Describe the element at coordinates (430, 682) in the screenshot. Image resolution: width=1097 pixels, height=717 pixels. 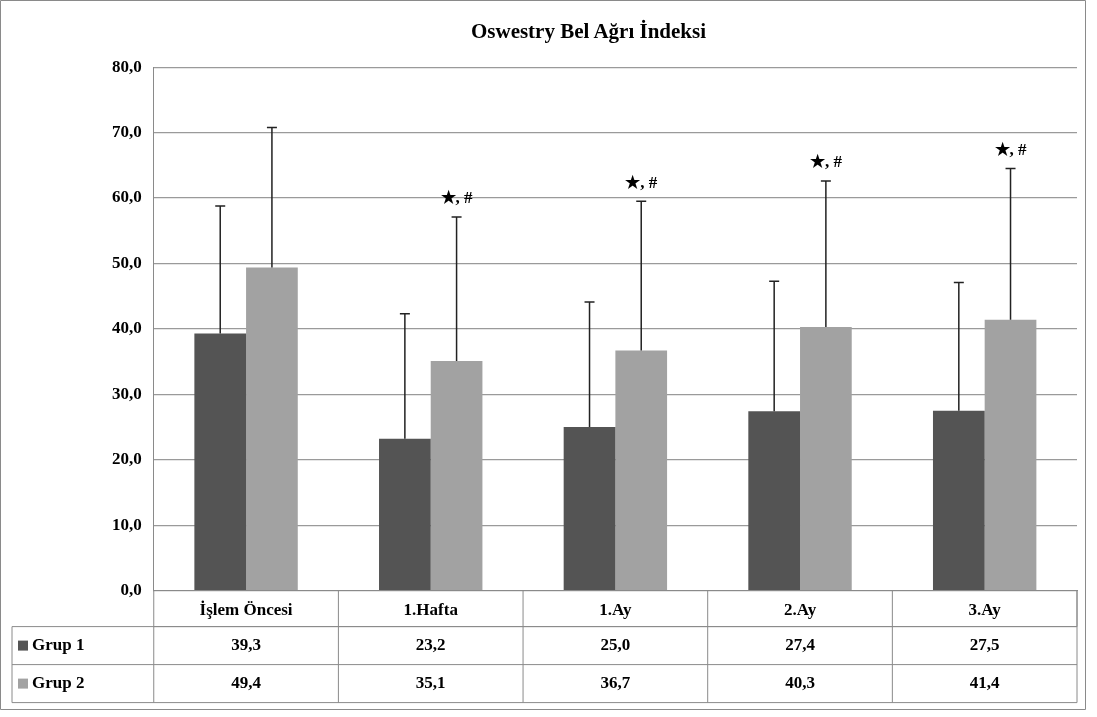
I see `data-label: 35,1` at that location.